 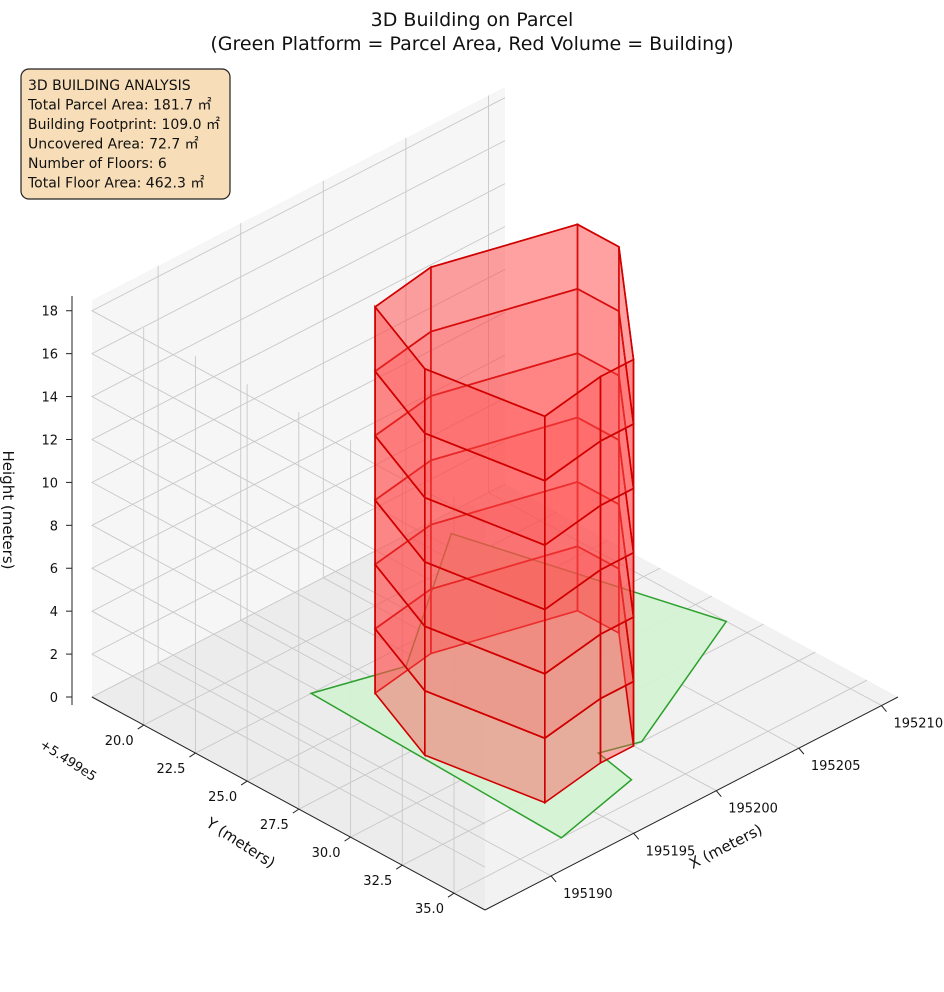 I want to click on y-tick-label-1: 22.5, so click(x=170, y=769).